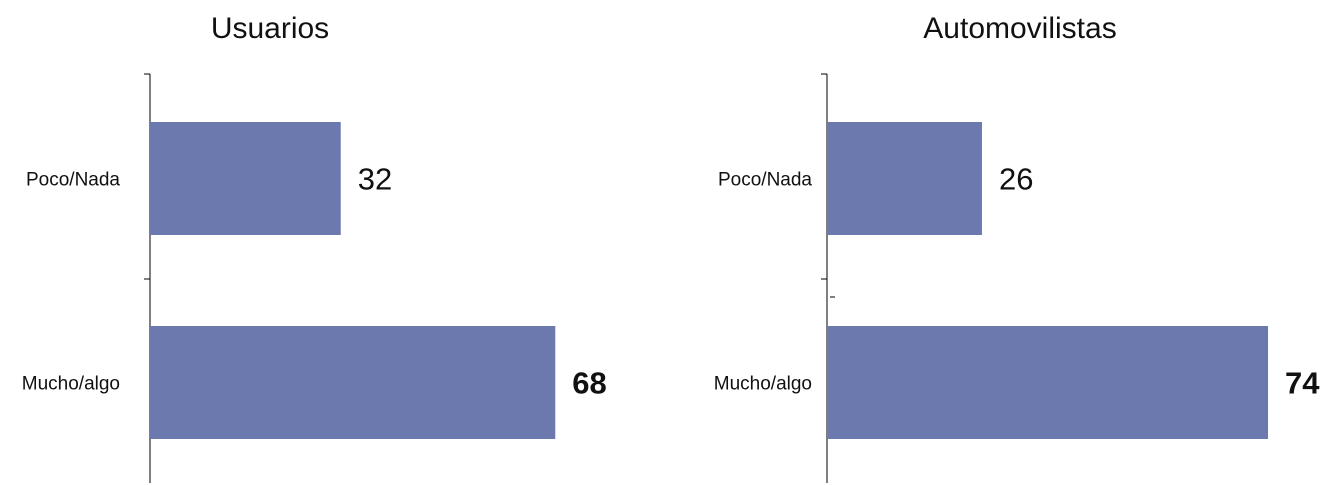 The image size is (1325, 485). What do you see at coordinates (1302, 383) in the screenshot?
I see `value-label: 74` at bounding box center [1302, 383].